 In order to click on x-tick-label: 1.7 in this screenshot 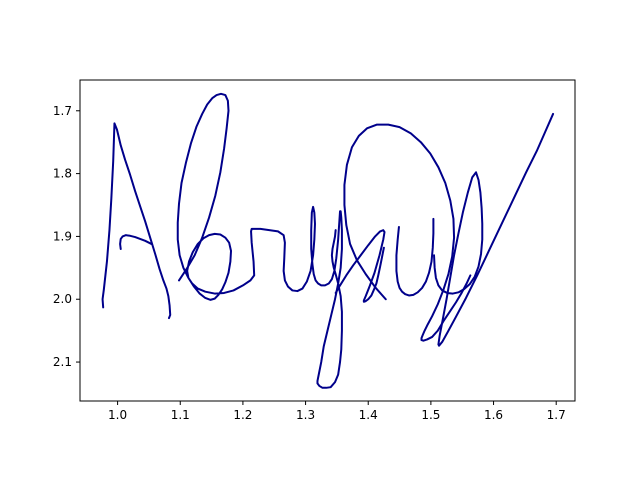, I will do `click(556, 415)`.